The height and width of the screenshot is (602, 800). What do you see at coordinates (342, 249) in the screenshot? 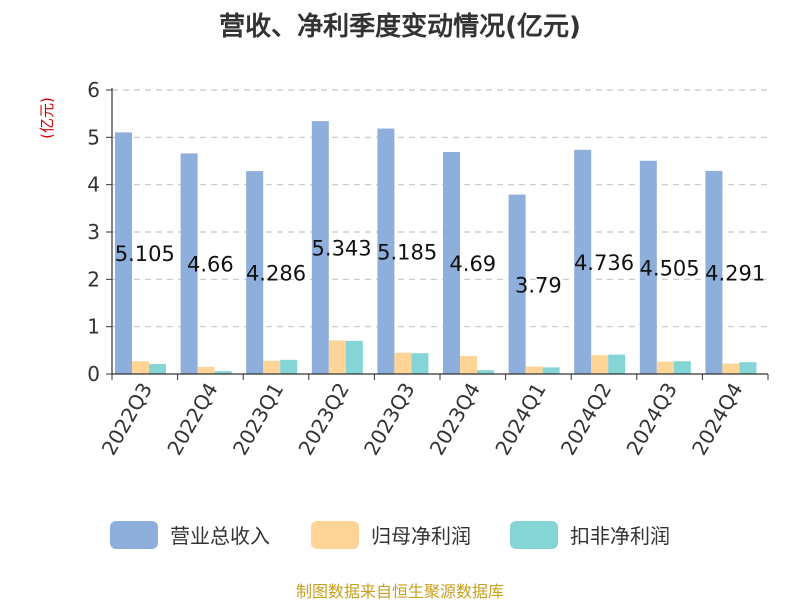
I see `data-label: 5.343` at bounding box center [342, 249].